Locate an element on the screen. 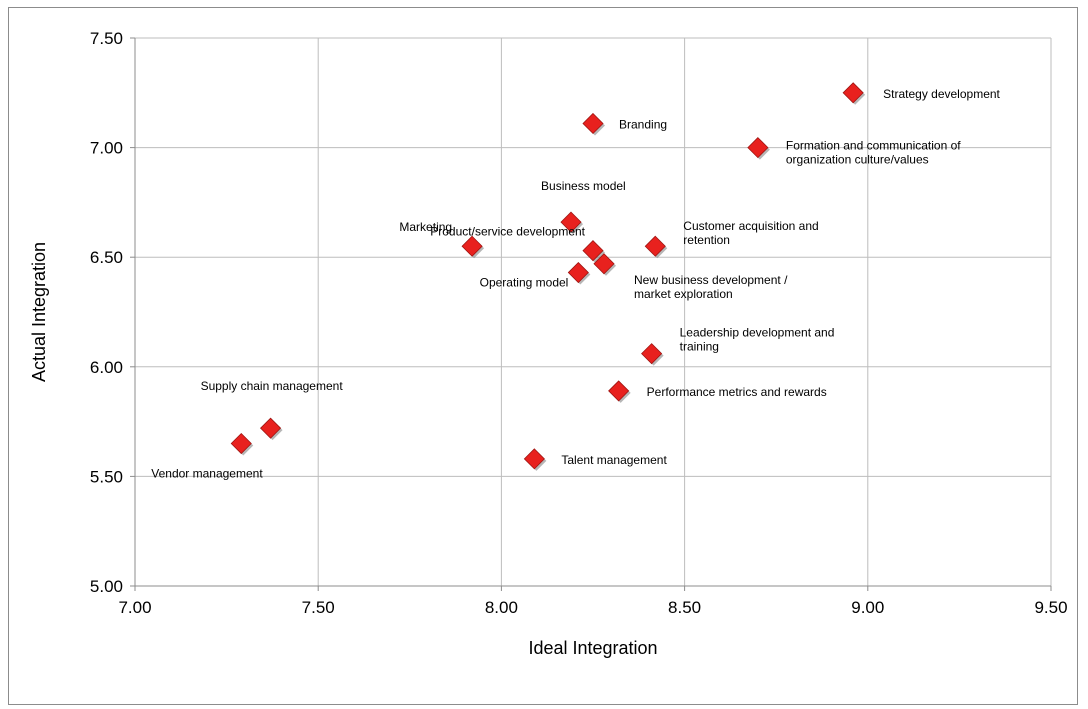 The height and width of the screenshot is (709, 1088). point-label-line: Leadership development and is located at coordinates (757, 333).